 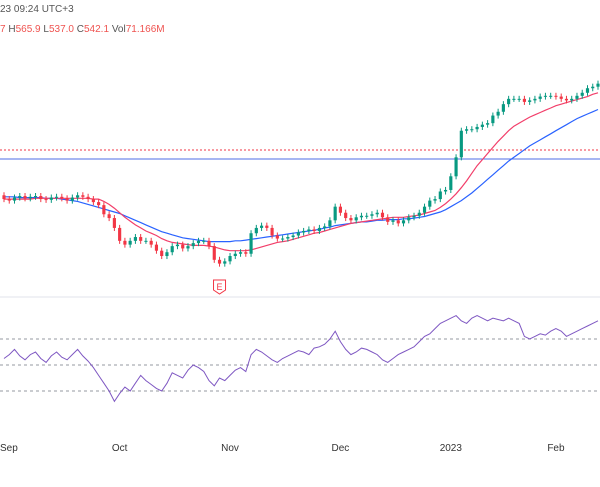 What do you see at coordinates (28, 29) in the screenshot?
I see `high-value: 565.9` at bounding box center [28, 29].